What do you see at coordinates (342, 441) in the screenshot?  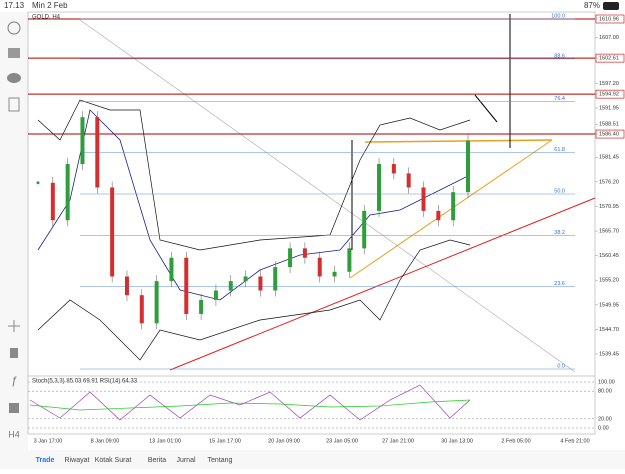 I see `date-label: 23 Jan 05:00` at bounding box center [342, 441].